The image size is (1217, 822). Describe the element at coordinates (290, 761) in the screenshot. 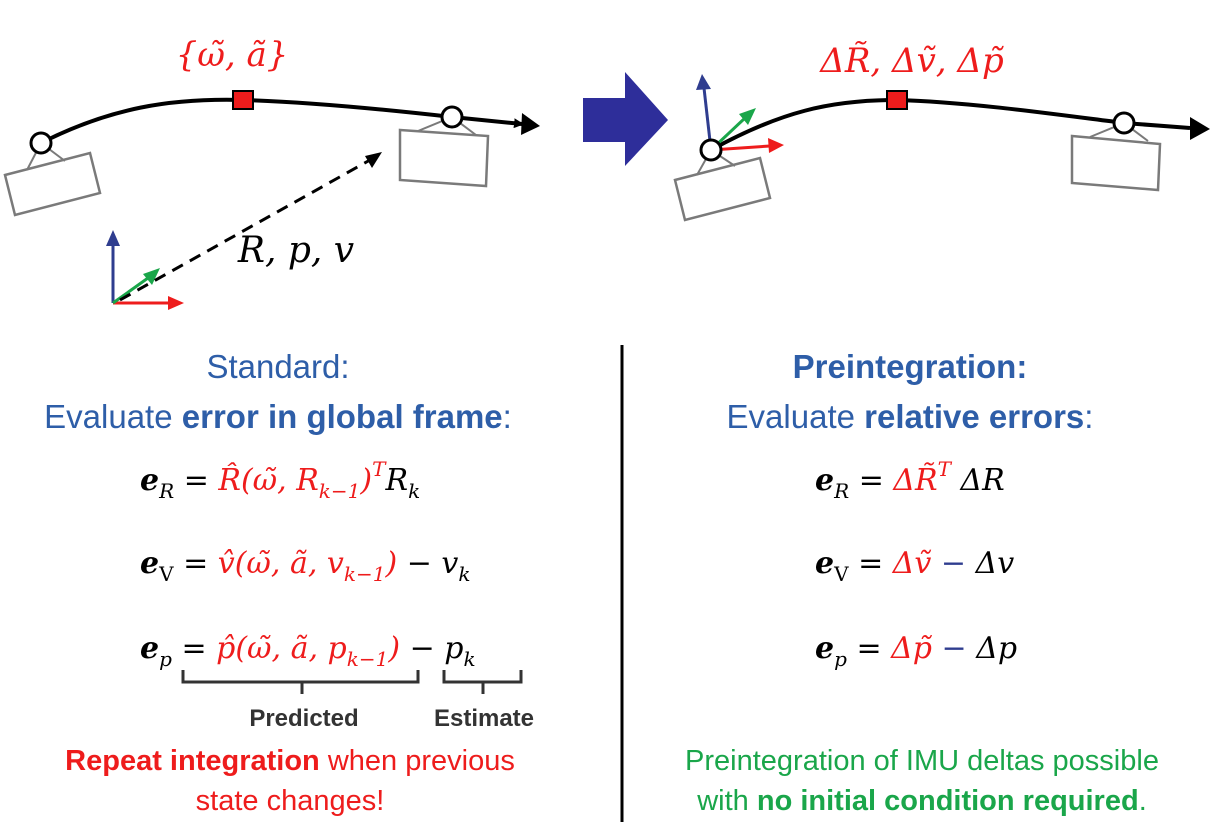

I see `standard-note-line1: Repeat integration when previous` at that location.